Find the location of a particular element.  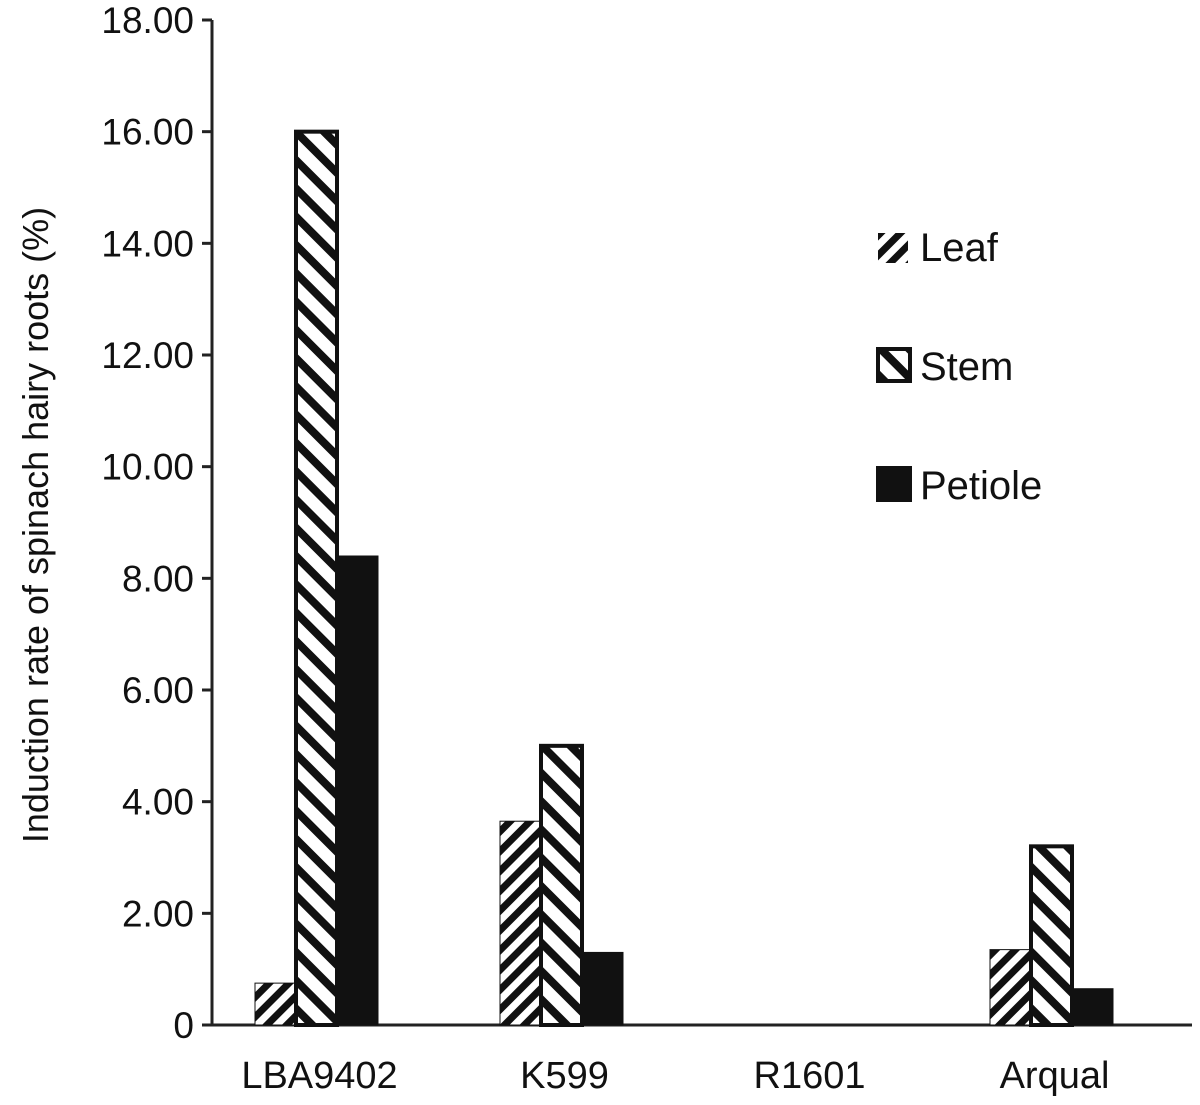

bar-leaf-lba9402 is located at coordinates (275, 1004).